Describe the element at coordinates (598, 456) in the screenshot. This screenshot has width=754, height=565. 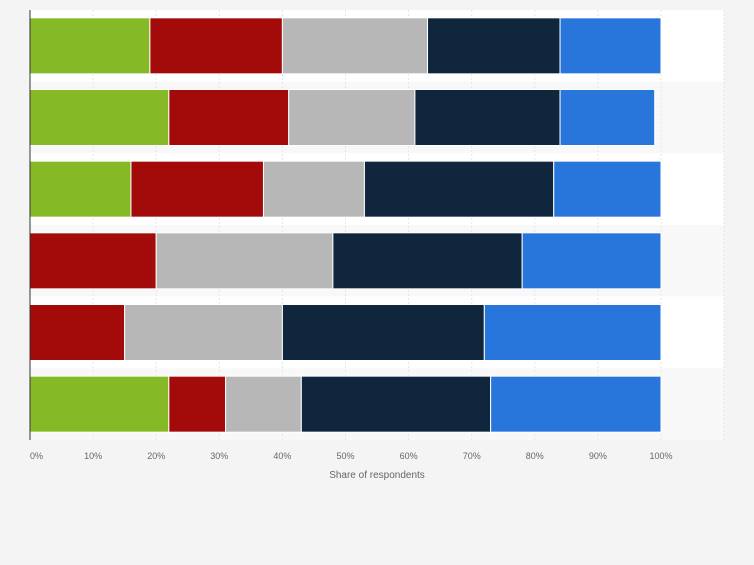
I see `x-tick-label: 90%` at that location.